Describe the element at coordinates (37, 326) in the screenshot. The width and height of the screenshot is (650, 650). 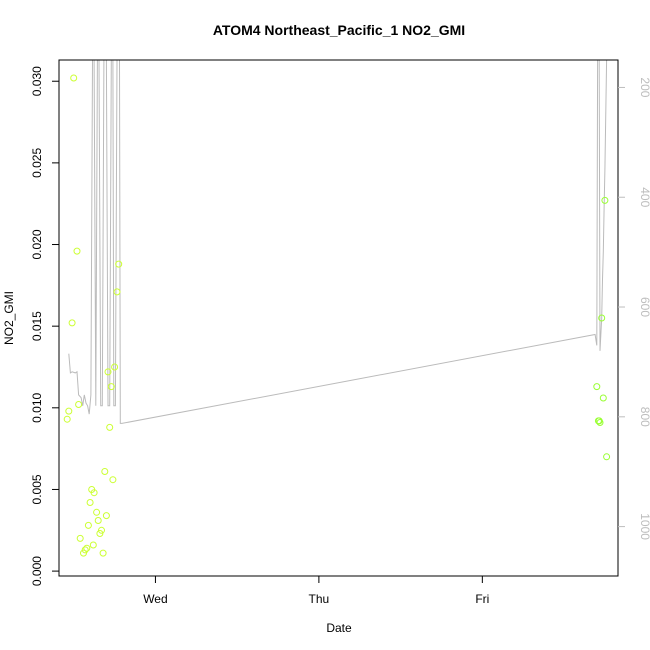
I see `y-tick-label: 0.015` at that location.